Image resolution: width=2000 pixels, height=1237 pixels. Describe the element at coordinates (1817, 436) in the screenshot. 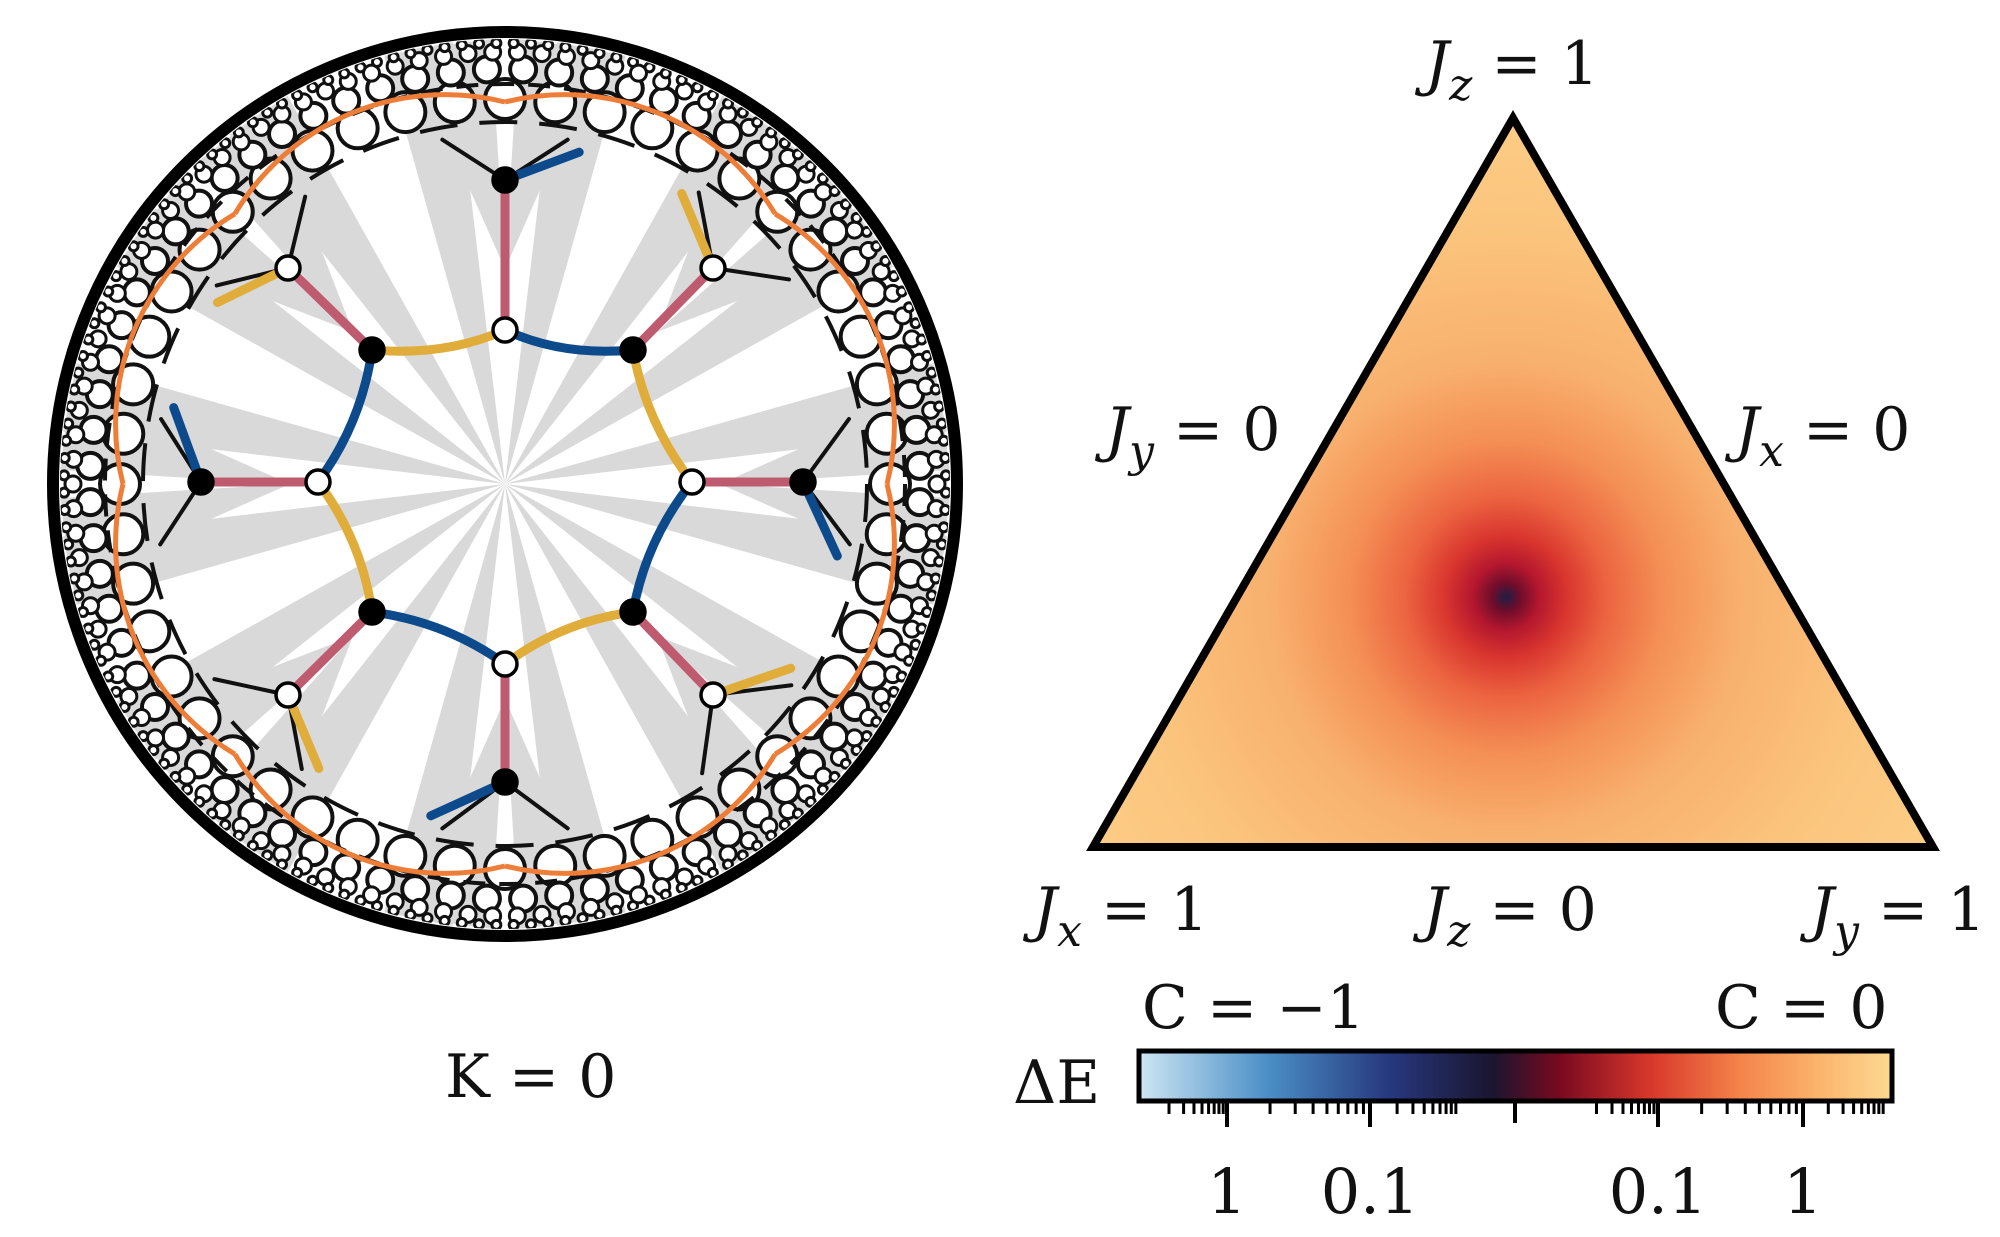

I see `label-right-edge: Jx = 0` at that location.